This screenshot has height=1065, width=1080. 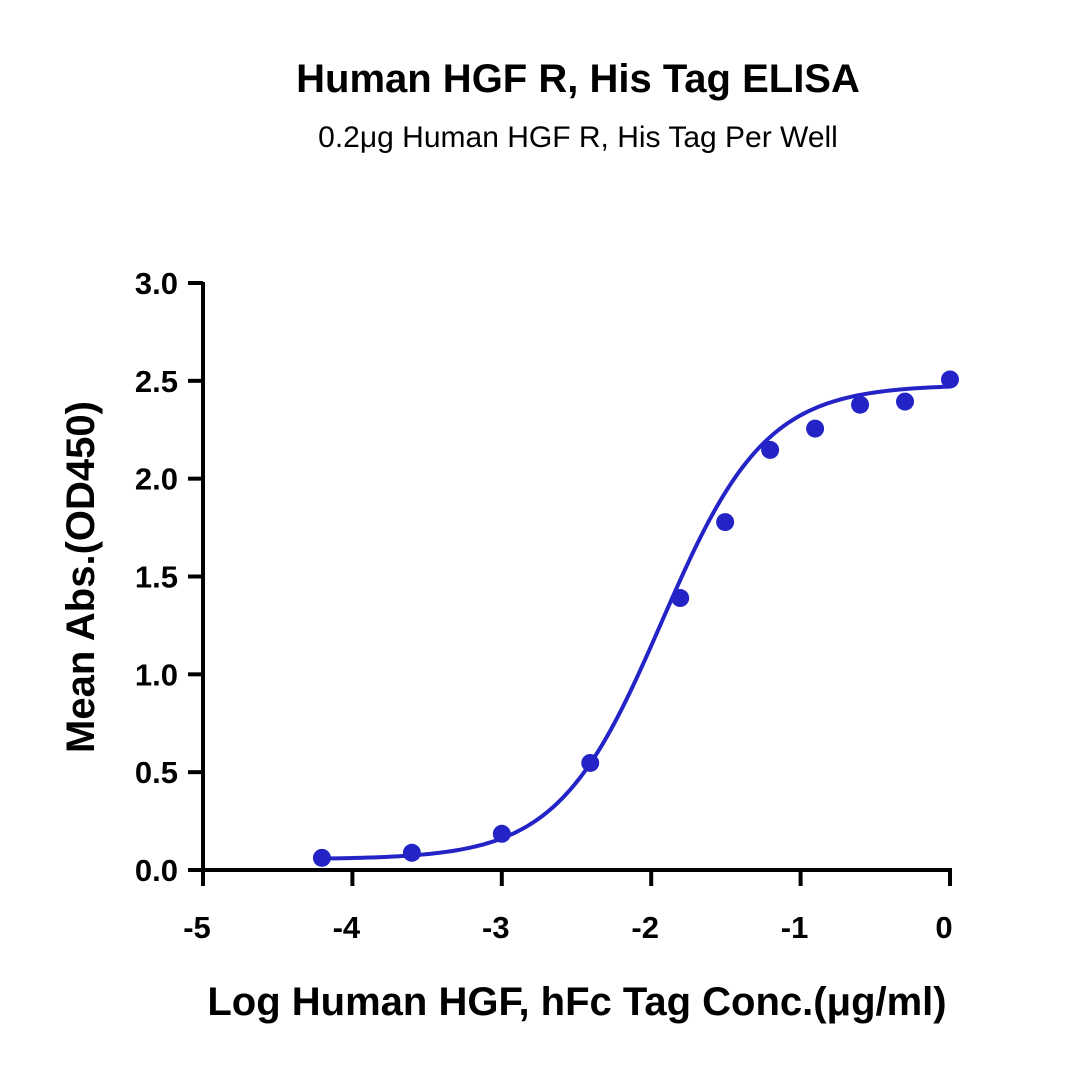 What do you see at coordinates (496, 927) in the screenshot?
I see `x-tick-label: -3` at bounding box center [496, 927].